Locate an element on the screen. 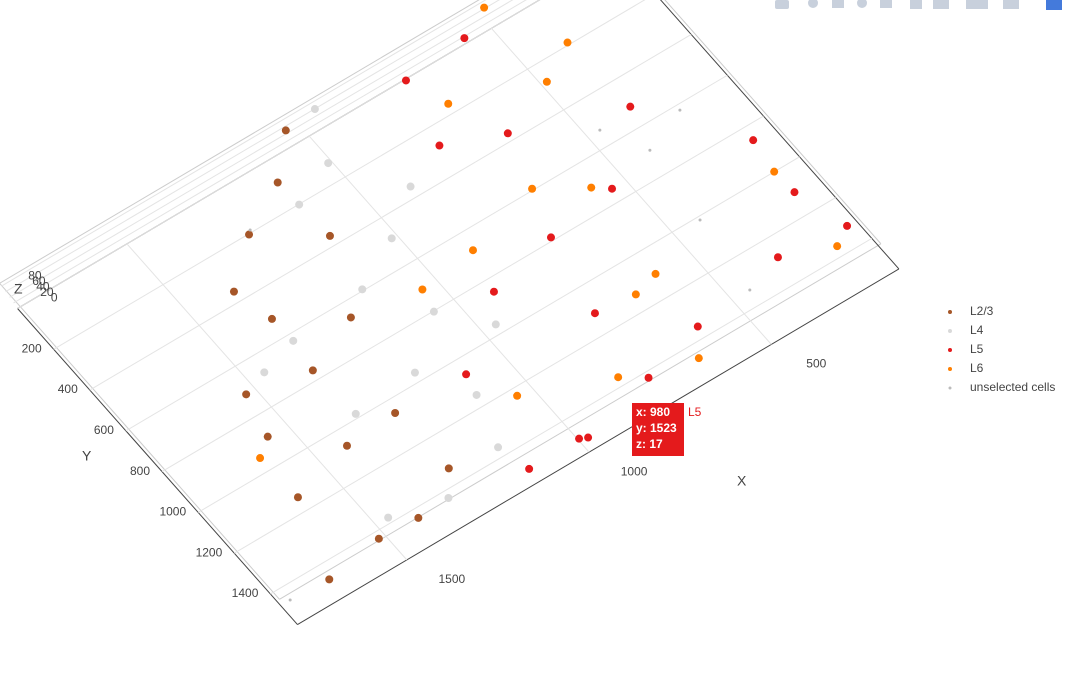  x-tick-label: 1500 is located at coordinates (451, 579).